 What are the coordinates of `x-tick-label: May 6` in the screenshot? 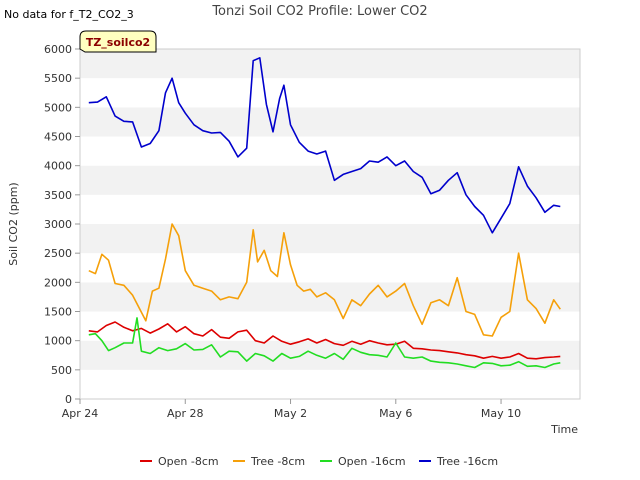 It's located at (395, 413).